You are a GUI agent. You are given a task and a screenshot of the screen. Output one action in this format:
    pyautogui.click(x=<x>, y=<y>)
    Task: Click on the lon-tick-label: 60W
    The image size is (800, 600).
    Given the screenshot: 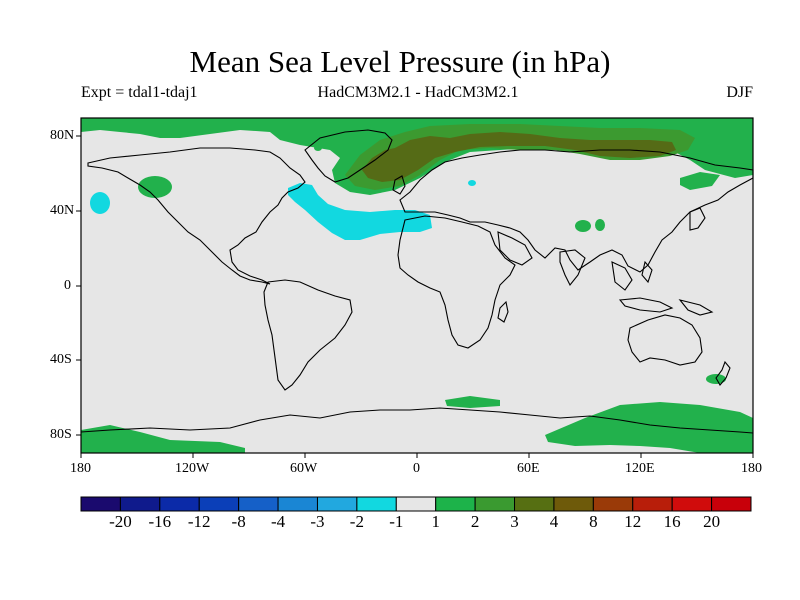 What is the action you would take?
    pyautogui.click(x=304, y=468)
    